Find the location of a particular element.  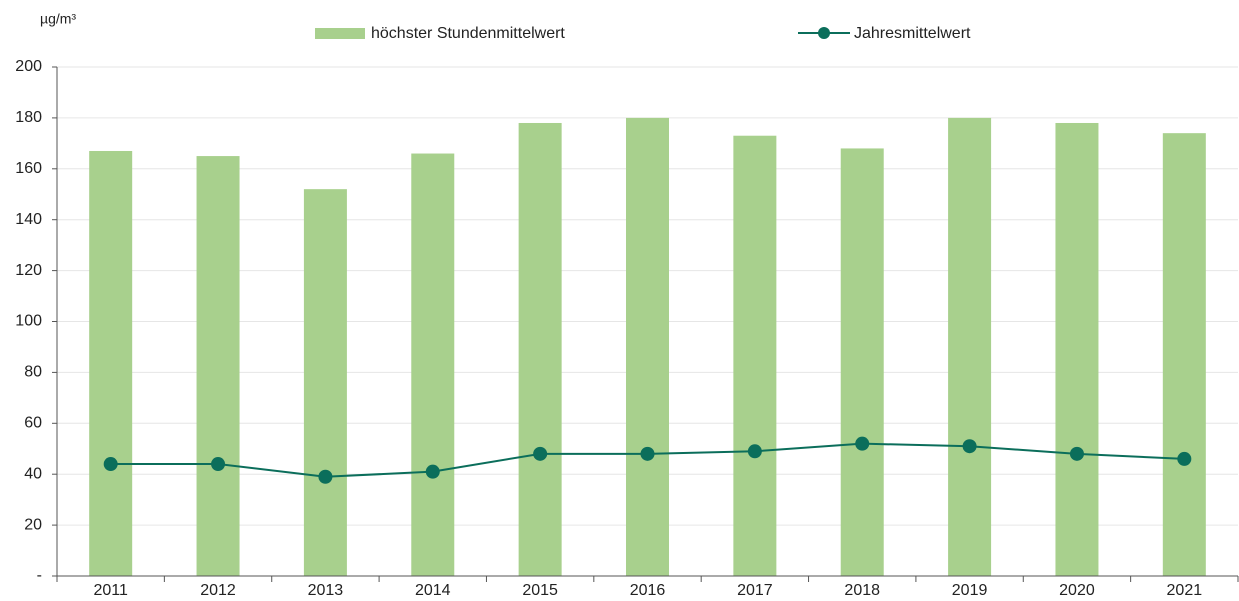

x-tick-label: 2011 is located at coordinates (110, 590).